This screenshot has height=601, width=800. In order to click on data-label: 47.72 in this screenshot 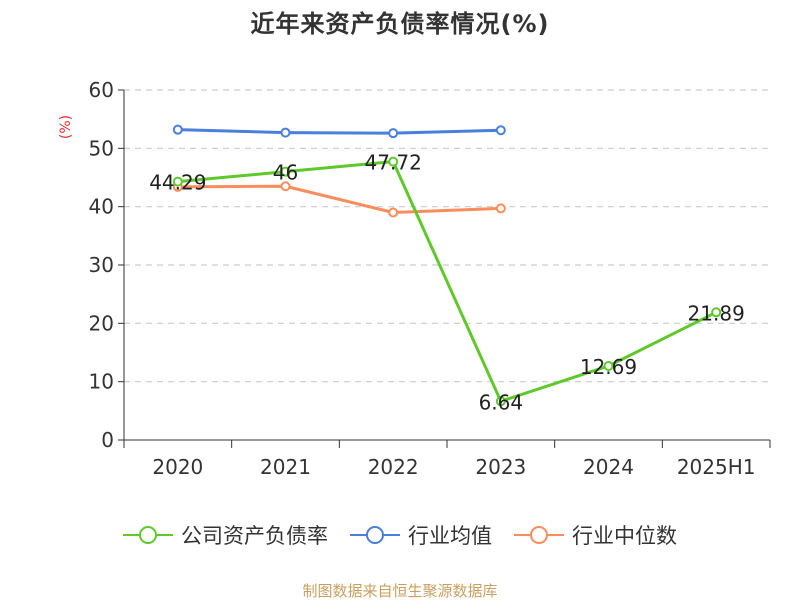, I will do `click(393, 163)`.